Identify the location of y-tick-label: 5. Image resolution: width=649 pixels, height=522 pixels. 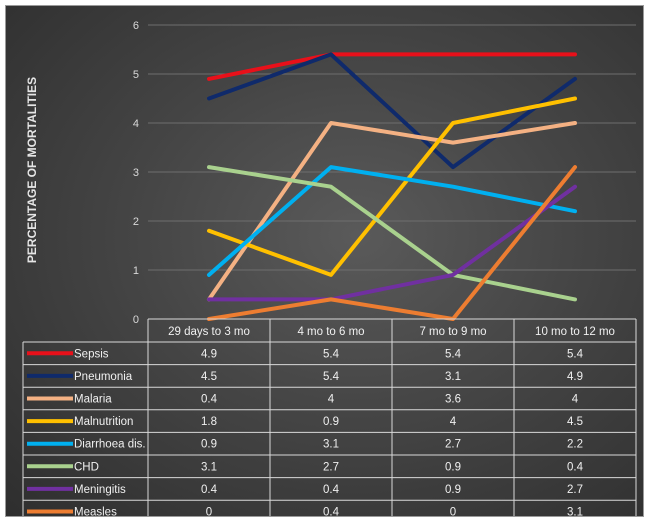
(136, 75).